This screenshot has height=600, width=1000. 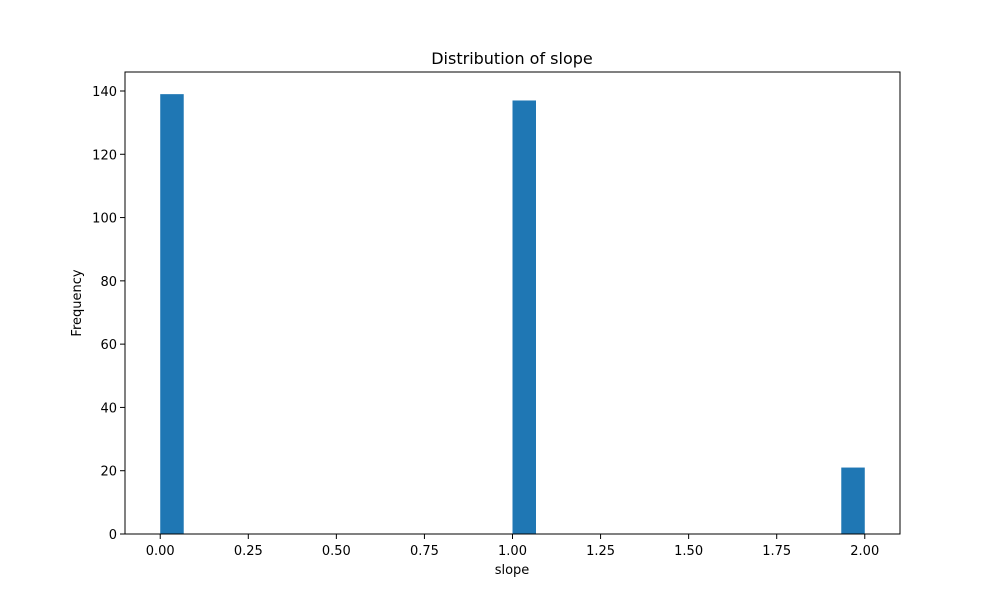 I want to click on y-tick-label: 100, so click(x=104, y=219).